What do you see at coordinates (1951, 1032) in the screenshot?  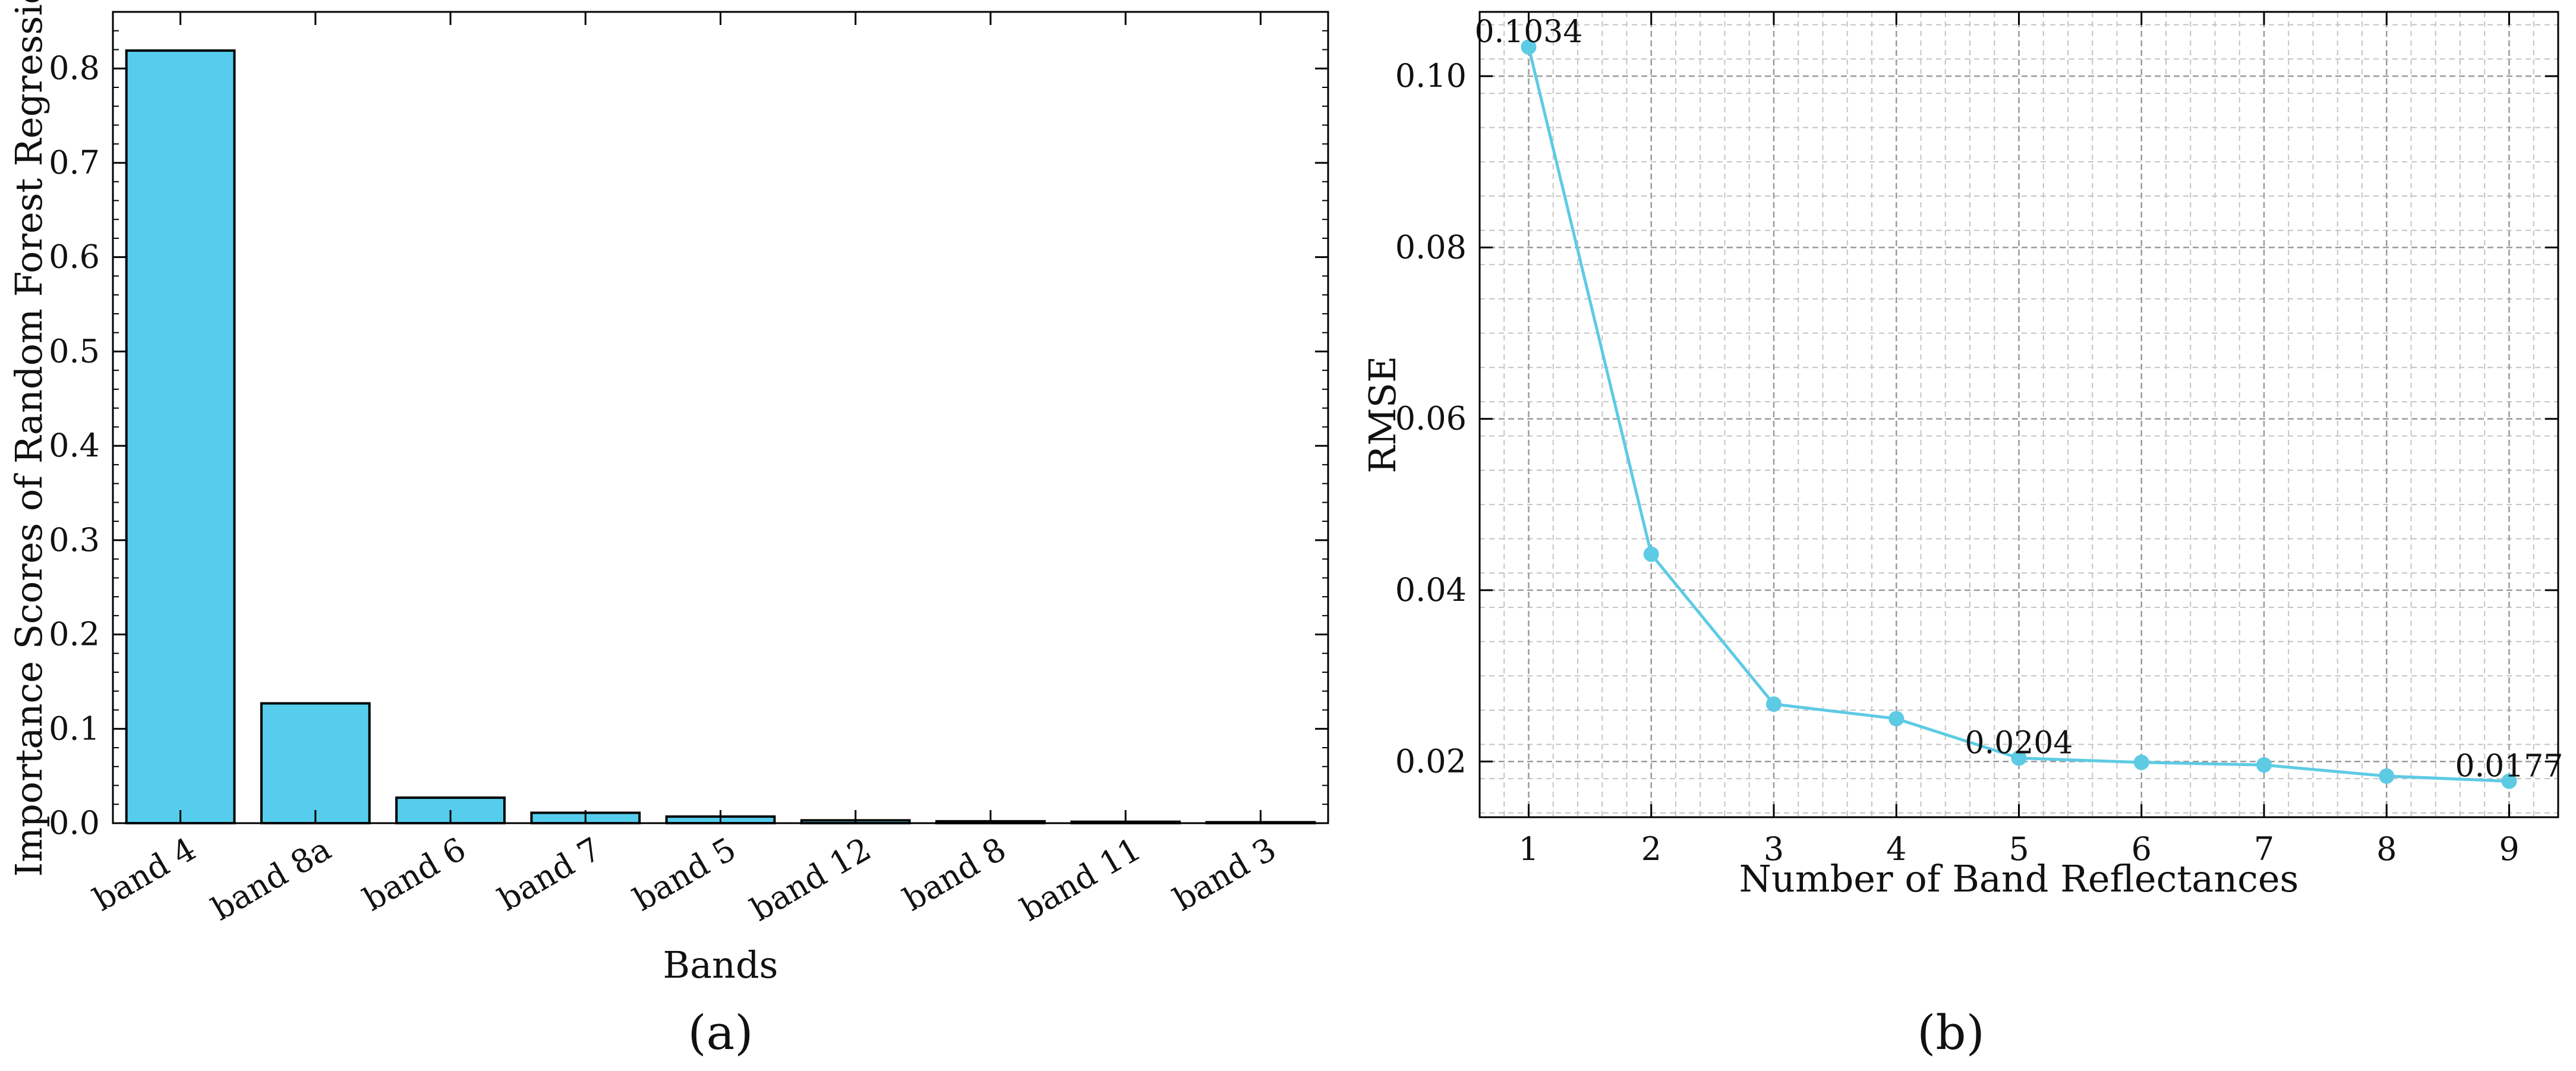 I see `panel-label: (b)` at bounding box center [1951, 1032].